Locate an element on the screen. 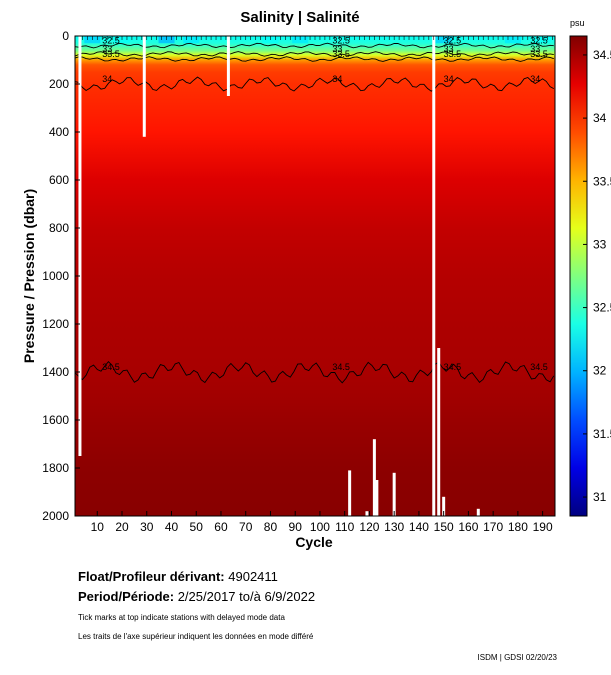 This screenshot has height=675, width=611. y-tick-label: 200 is located at coordinates (59, 84).